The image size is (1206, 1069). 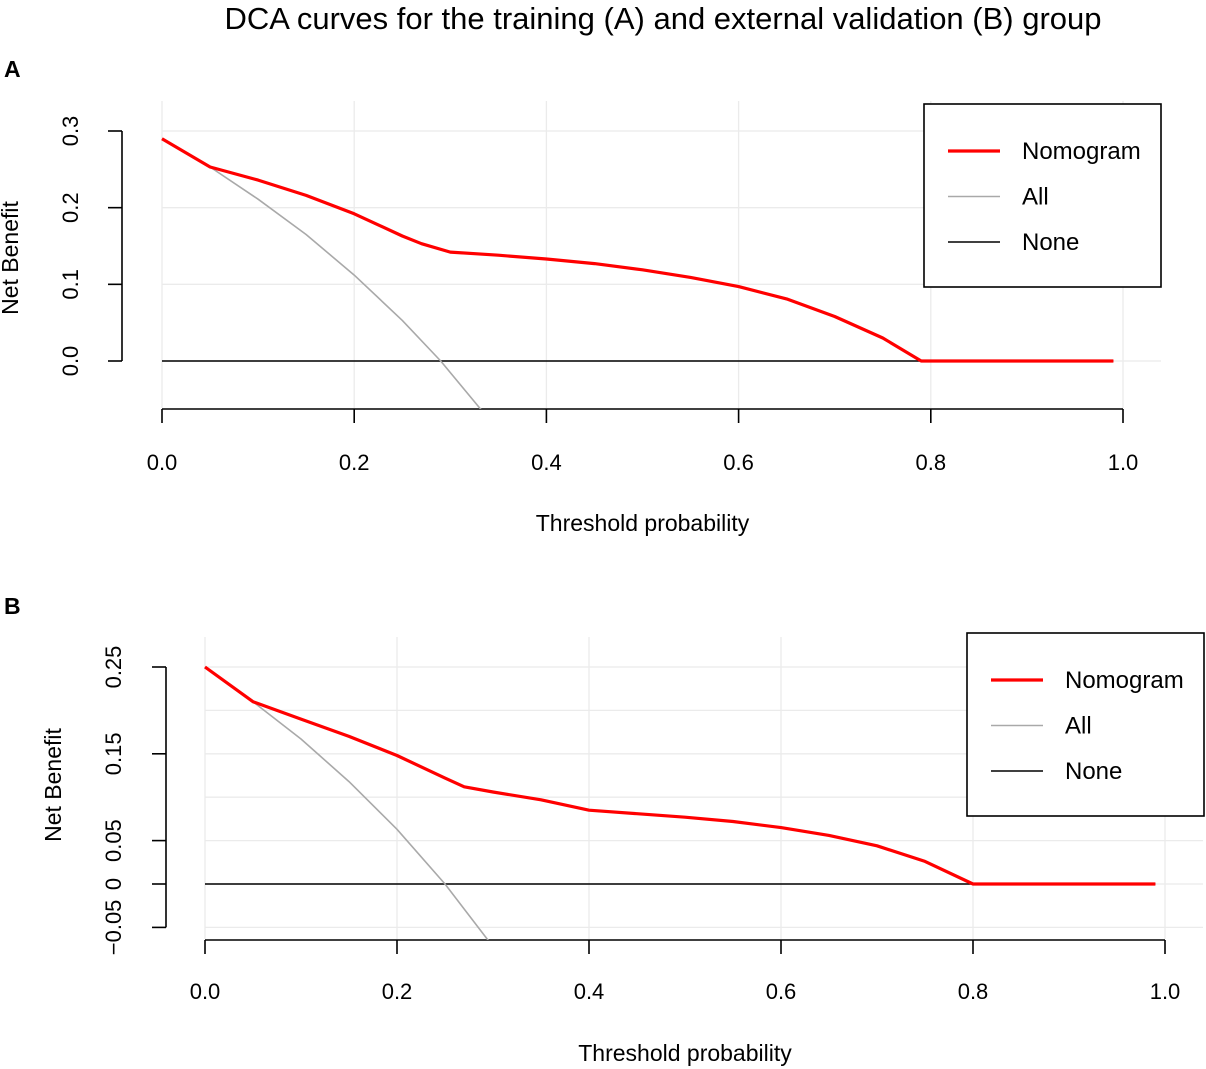 What do you see at coordinates (134, 801) in the screenshot?
I see `y-axis: −0.05 0 0.05 0.15 0.25` at bounding box center [134, 801].